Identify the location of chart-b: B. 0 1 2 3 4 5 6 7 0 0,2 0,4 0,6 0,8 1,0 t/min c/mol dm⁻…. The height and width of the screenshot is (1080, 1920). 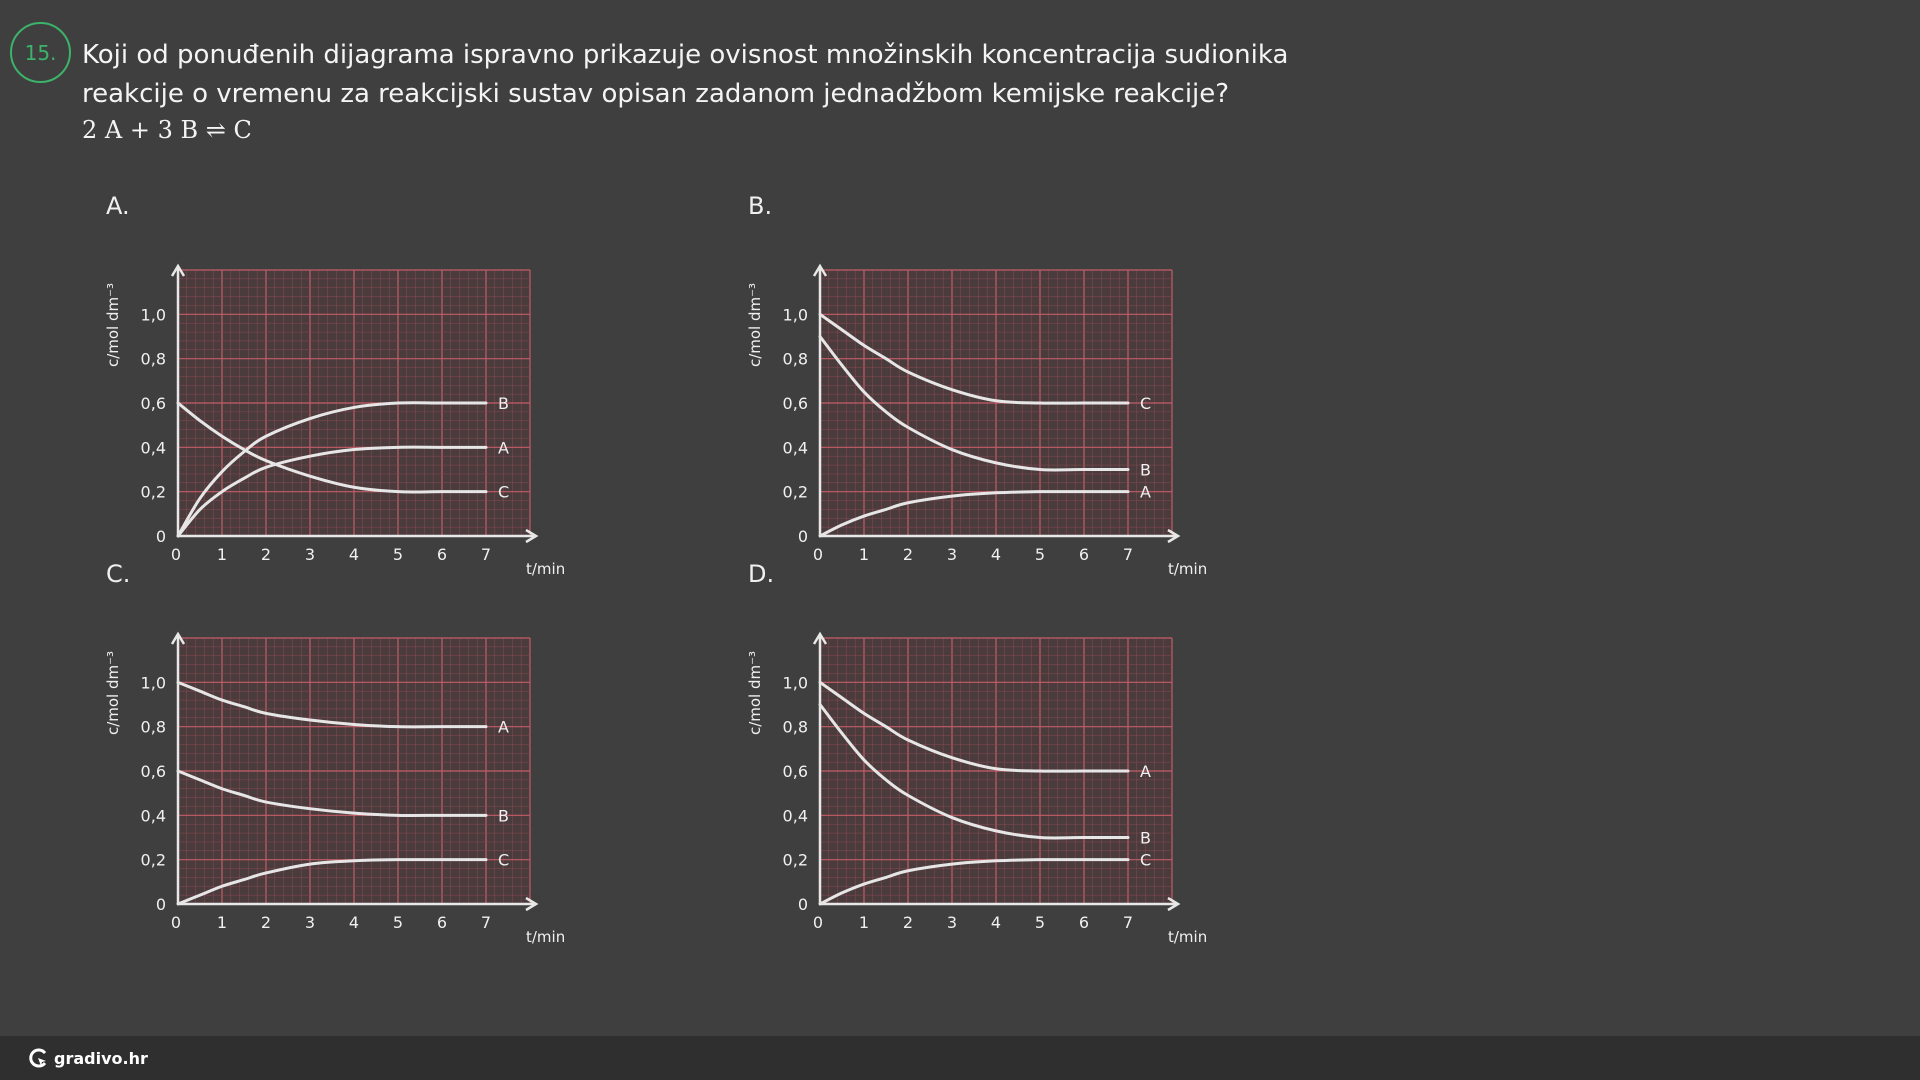
(976, 385).